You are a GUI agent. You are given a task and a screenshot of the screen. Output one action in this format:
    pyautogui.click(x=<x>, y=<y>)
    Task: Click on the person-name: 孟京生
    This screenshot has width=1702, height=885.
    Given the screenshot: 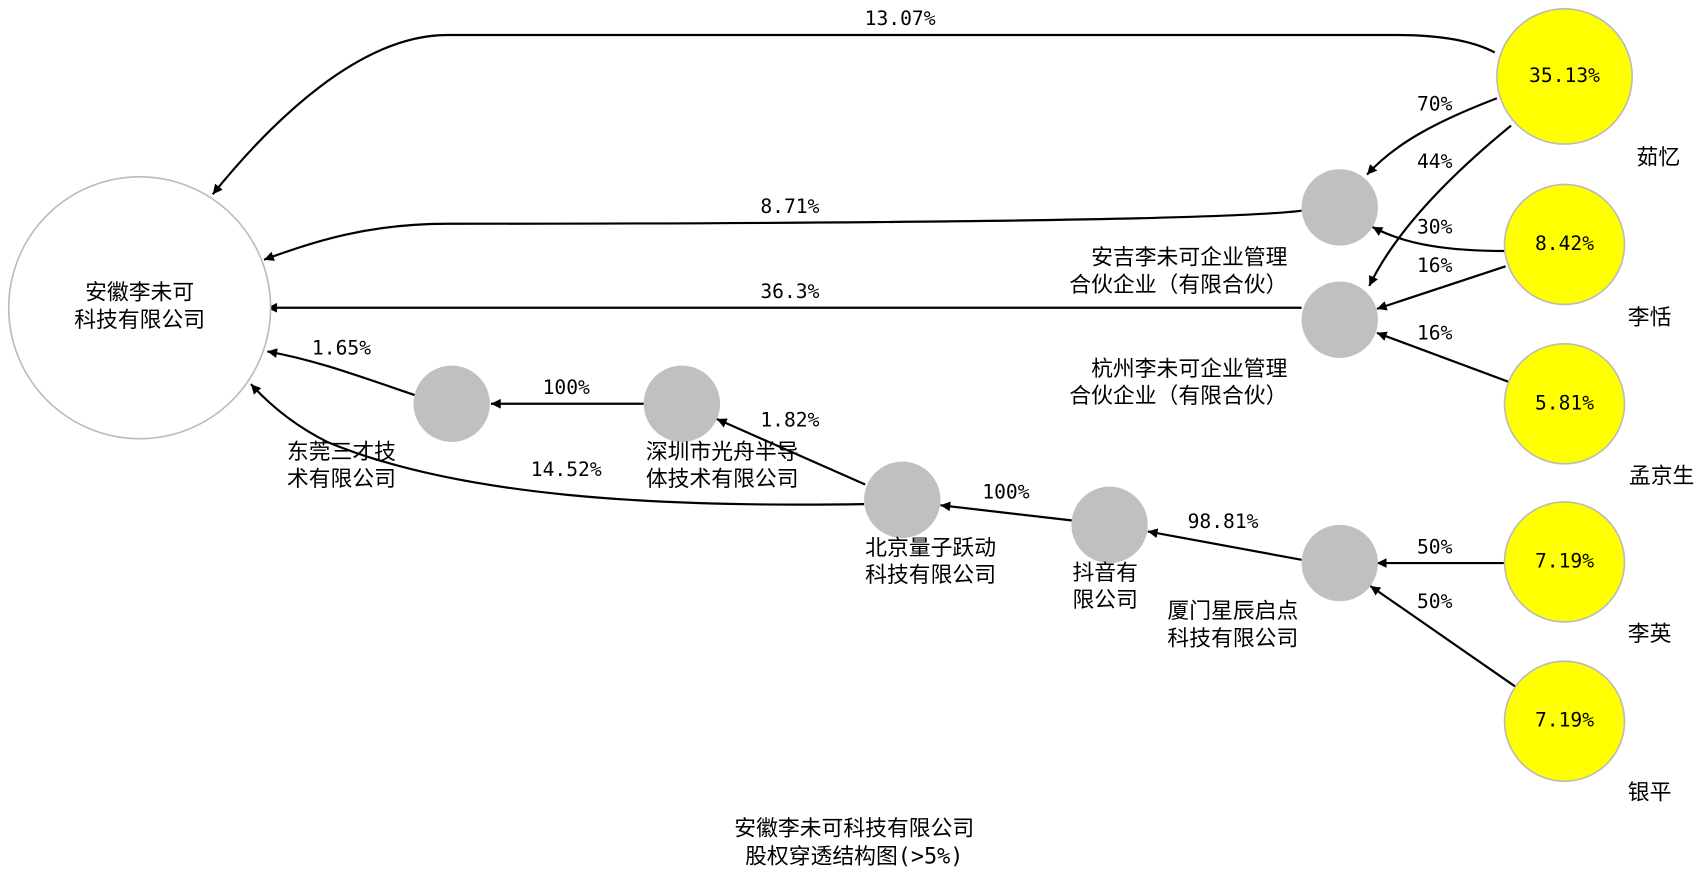 What is the action you would take?
    pyautogui.click(x=1661, y=476)
    